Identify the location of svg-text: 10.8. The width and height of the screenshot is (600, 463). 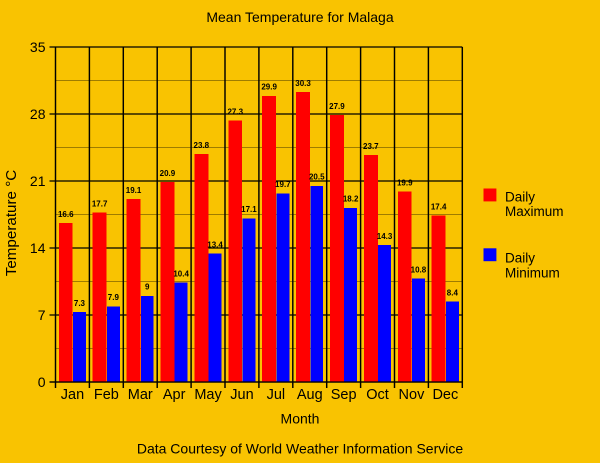
(419, 269).